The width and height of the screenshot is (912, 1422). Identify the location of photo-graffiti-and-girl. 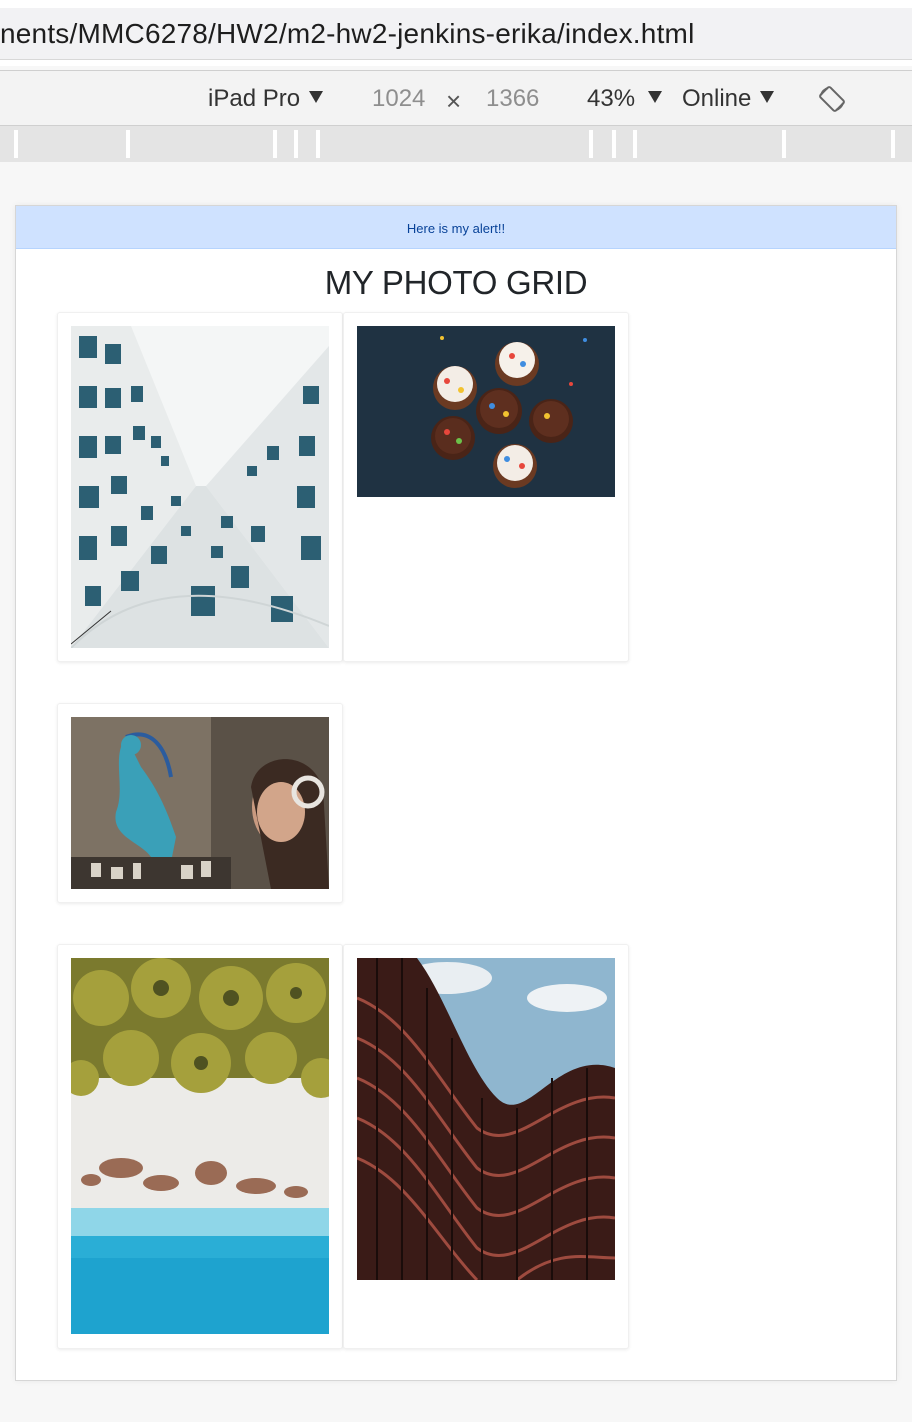
(200, 803).